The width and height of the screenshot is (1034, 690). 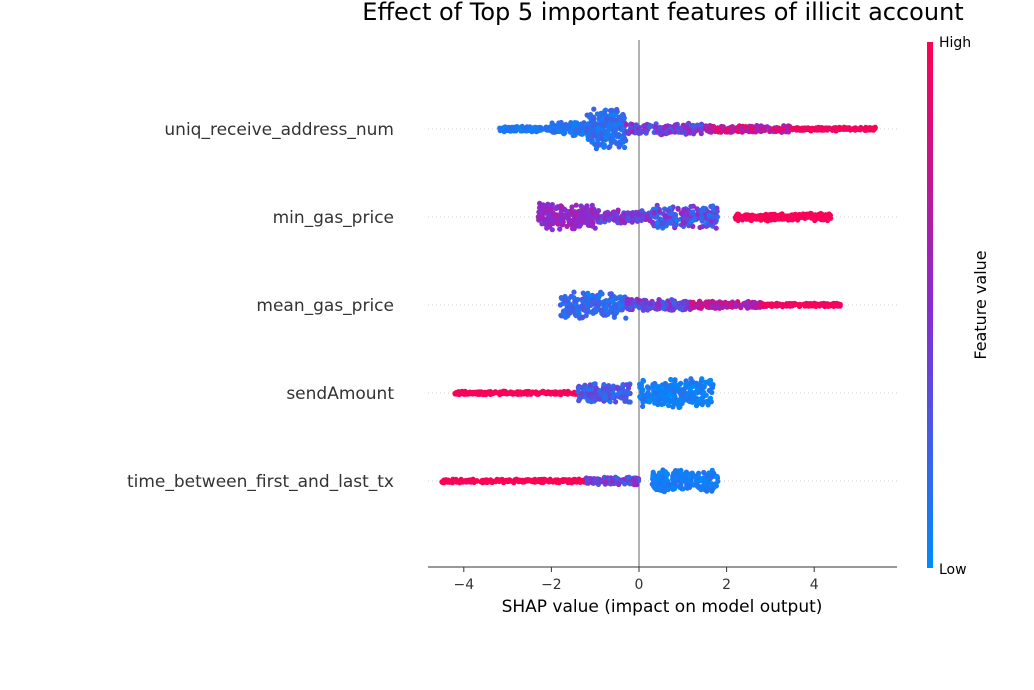 What do you see at coordinates (325, 306) in the screenshot?
I see `feature-label: mean_gas_price` at bounding box center [325, 306].